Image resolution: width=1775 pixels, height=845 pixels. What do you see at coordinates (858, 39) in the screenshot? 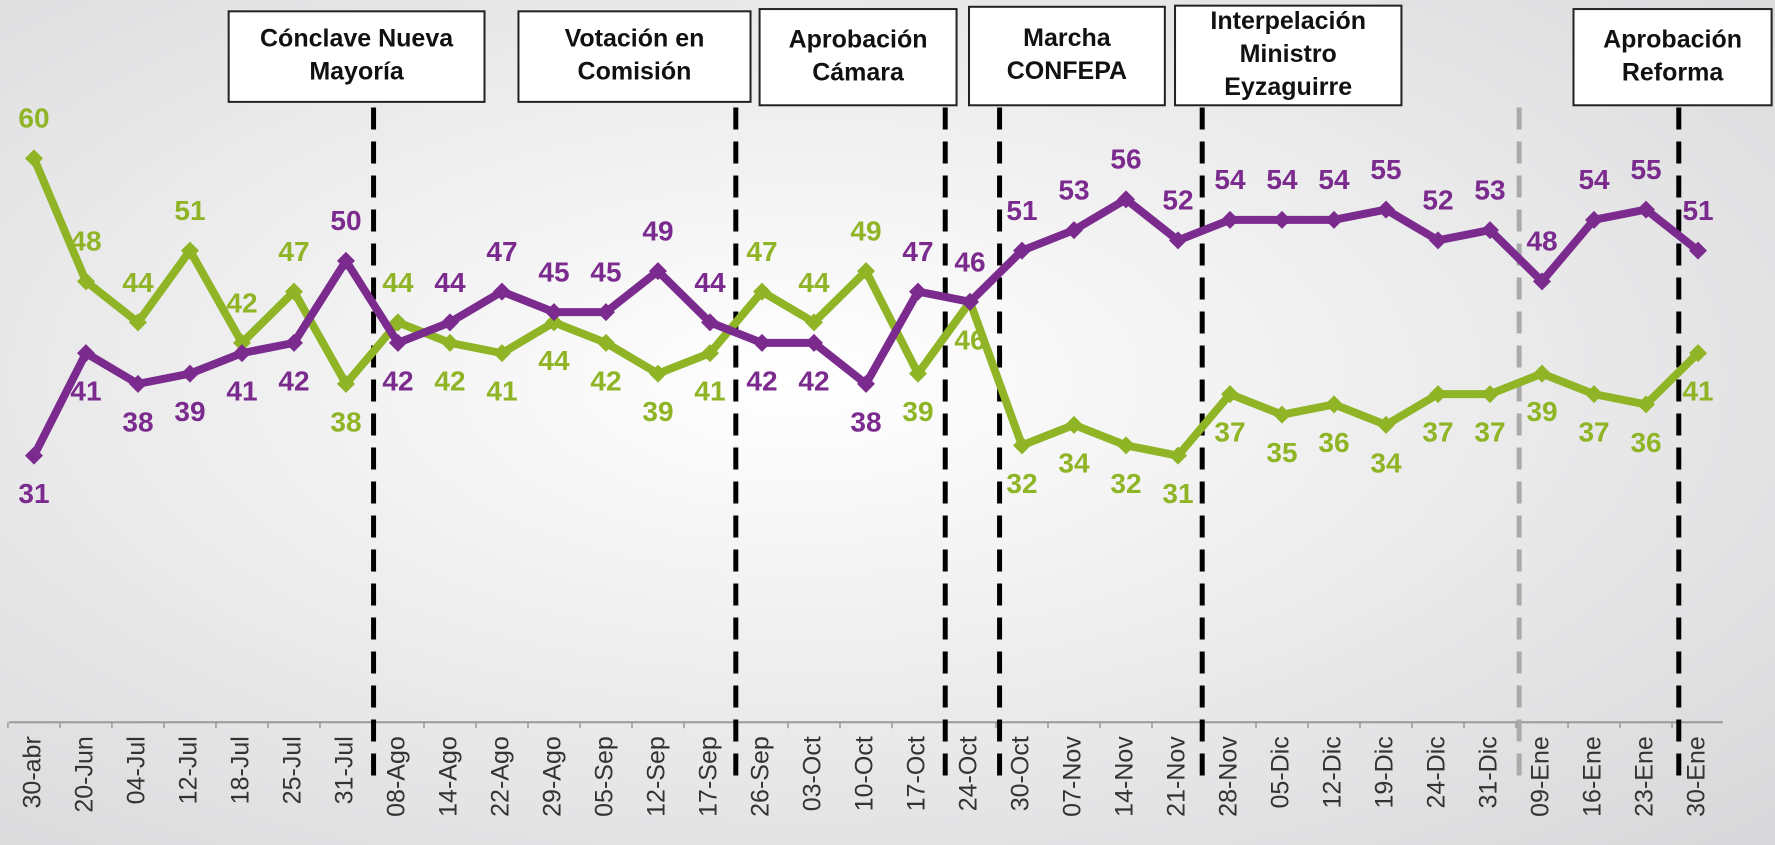
I see `event-label: Aprobación` at bounding box center [858, 39].